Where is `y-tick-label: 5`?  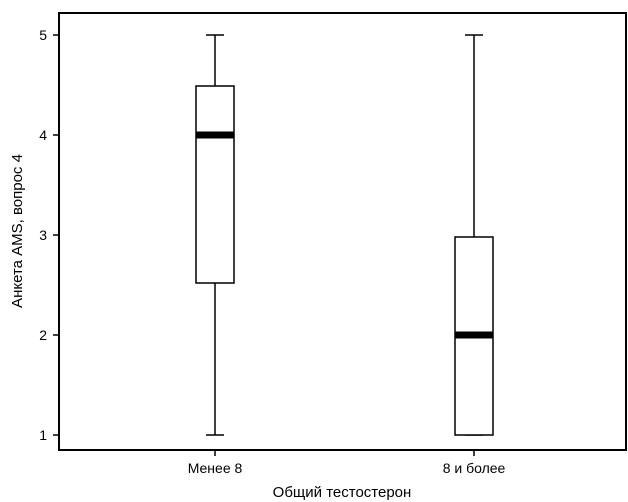 y-tick-label: 5 is located at coordinates (43, 35).